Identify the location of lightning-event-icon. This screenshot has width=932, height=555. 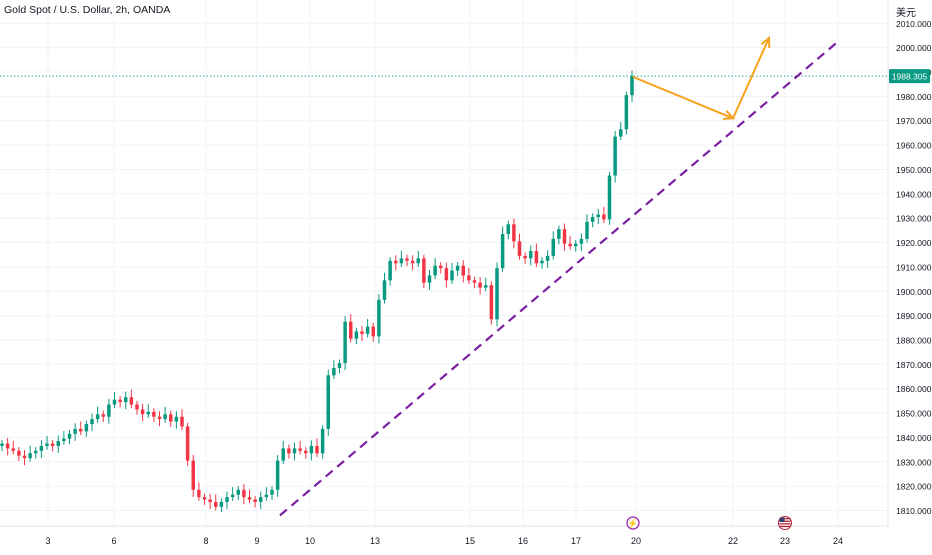
(633, 523).